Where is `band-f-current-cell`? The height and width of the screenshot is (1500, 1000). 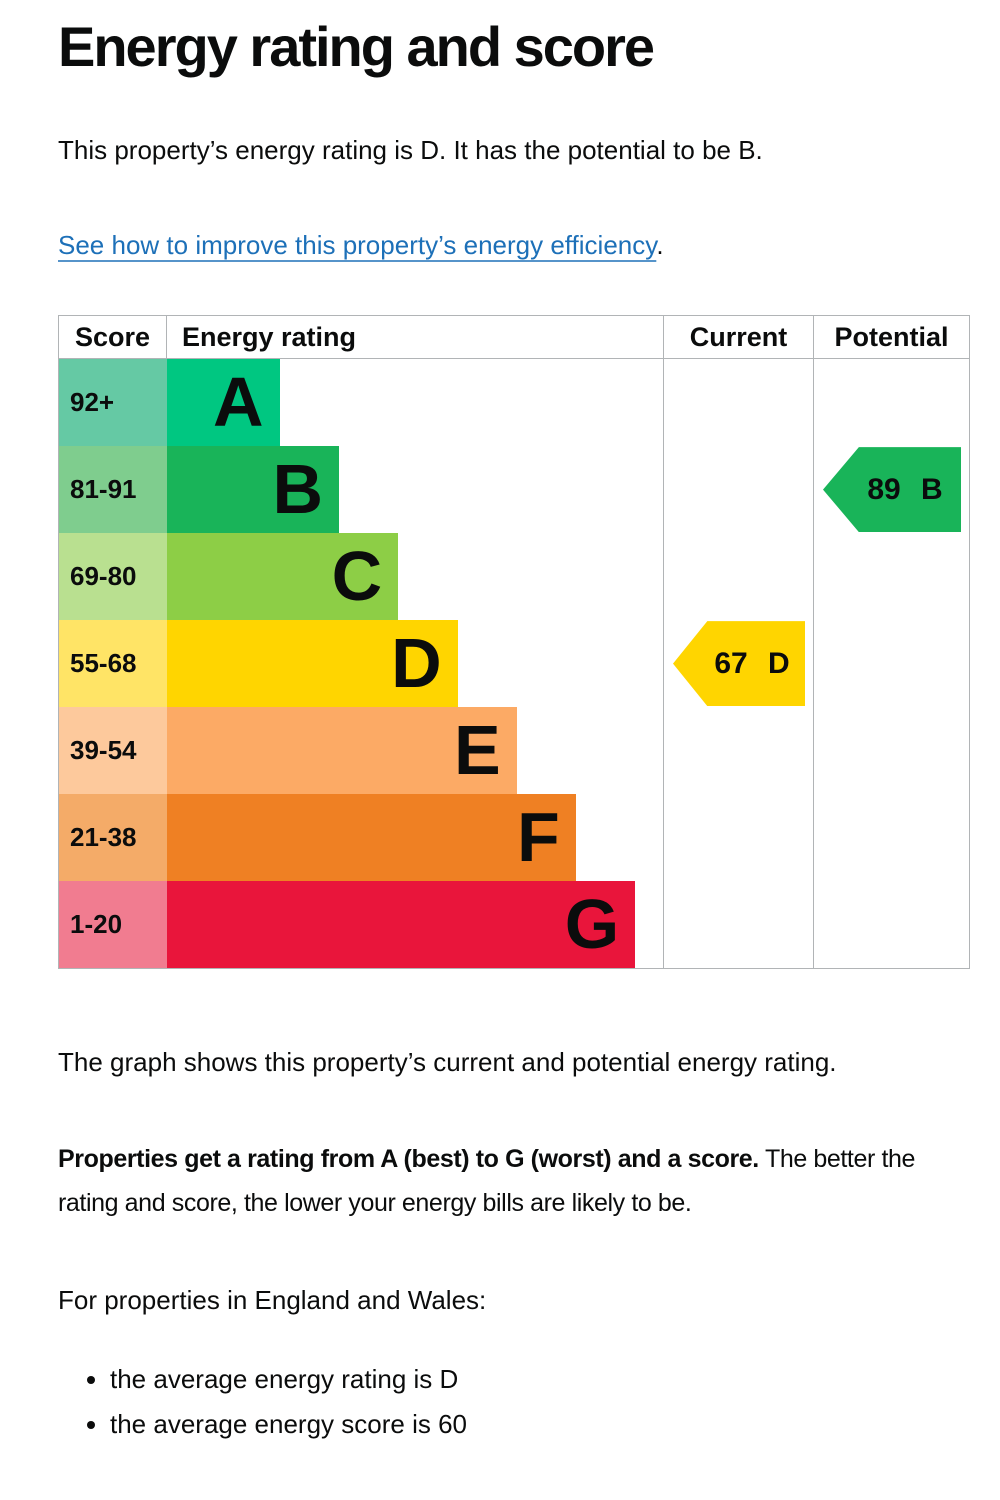
band-f-current-cell is located at coordinates (738, 838).